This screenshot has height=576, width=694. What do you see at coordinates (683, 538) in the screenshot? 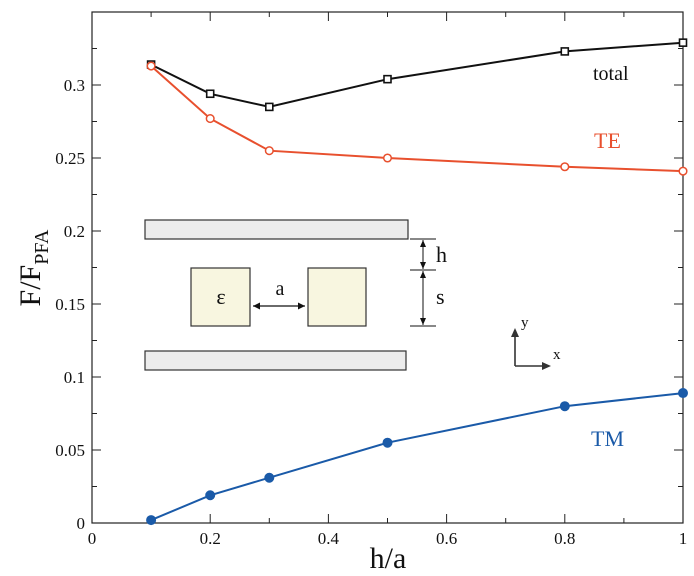
I see `x-tick-label: 1` at bounding box center [683, 538].